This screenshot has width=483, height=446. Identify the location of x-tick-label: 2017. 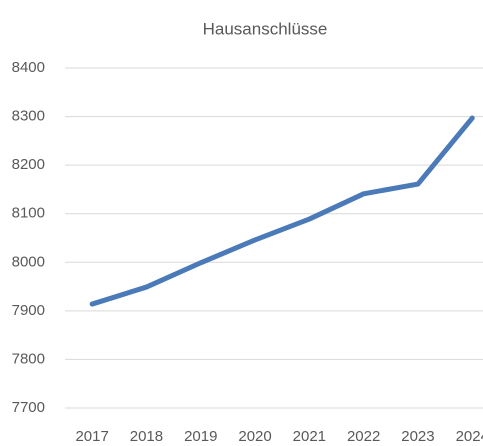
(91, 436).